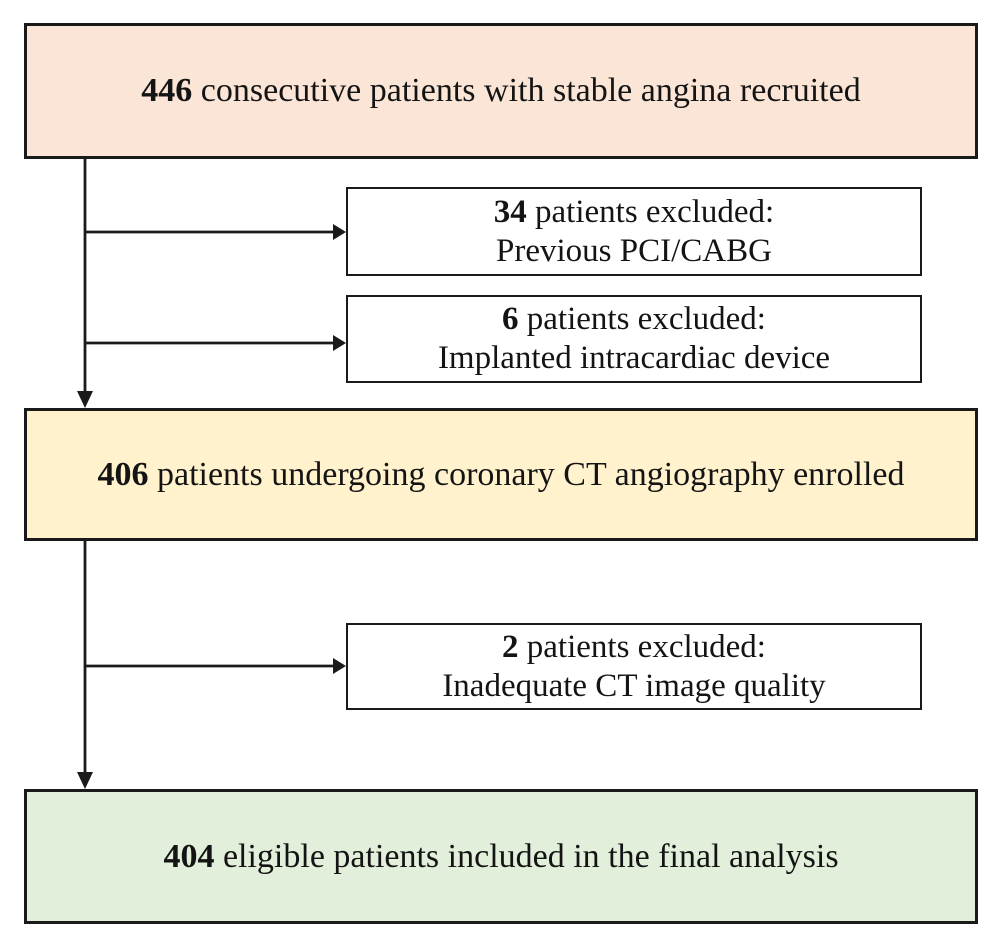 The height and width of the screenshot is (945, 1002). Describe the element at coordinates (167, 90) in the screenshot. I see `node-recruited-count: 446` at that location.